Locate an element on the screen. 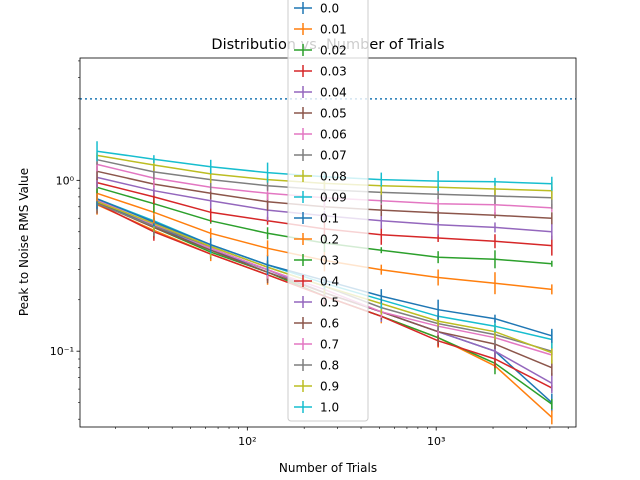 The height and width of the screenshot is (480, 640). legend-label: 0.7 is located at coordinates (329, 345).